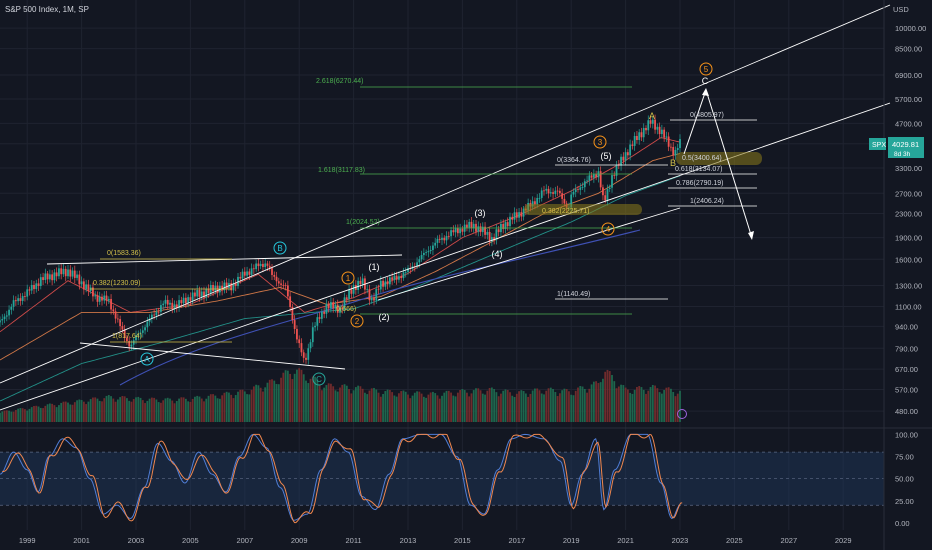 The height and width of the screenshot is (550, 932). Describe the element at coordinates (47, 9) in the screenshot. I see `chart-title: S&P 500 Index, 1M, SP` at that location.